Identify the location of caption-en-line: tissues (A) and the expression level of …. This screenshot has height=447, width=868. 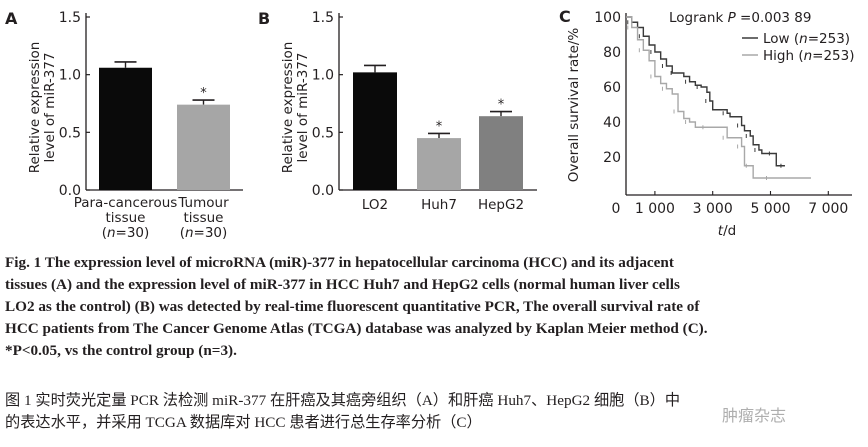
(342, 284).